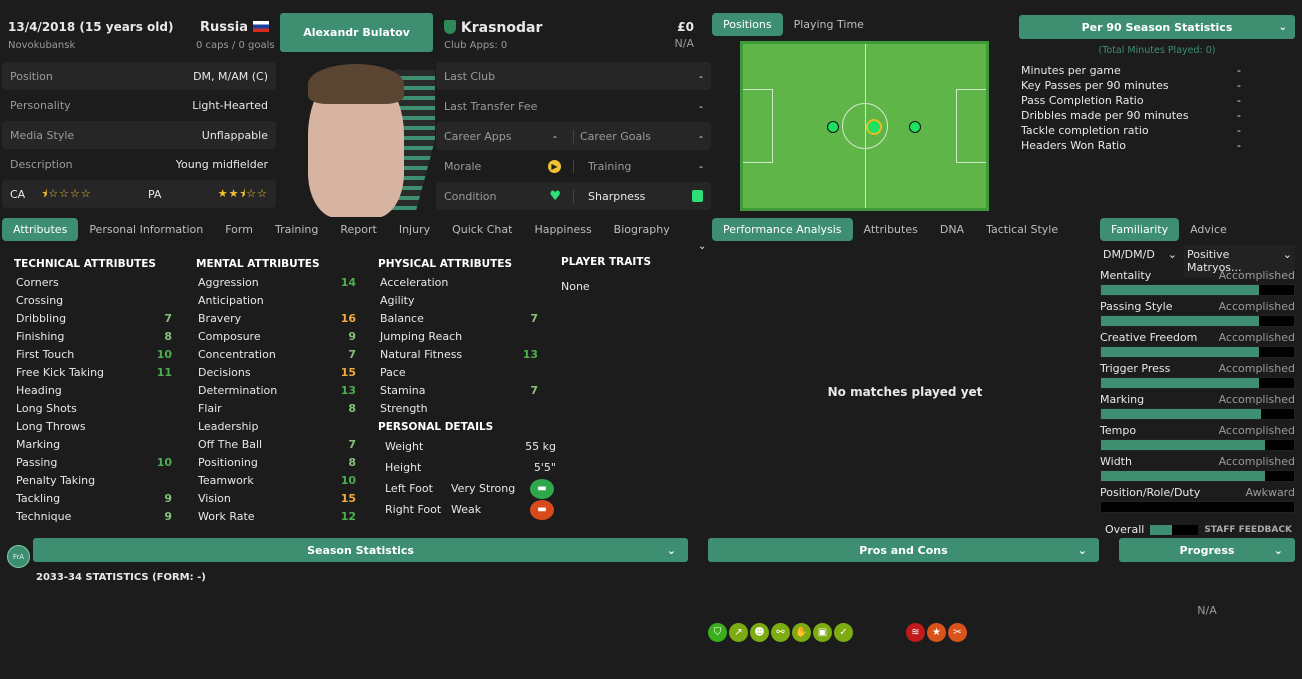 This screenshot has width=1302, height=679. I want to click on attribute-row: Concentration 7, so click(277, 354).